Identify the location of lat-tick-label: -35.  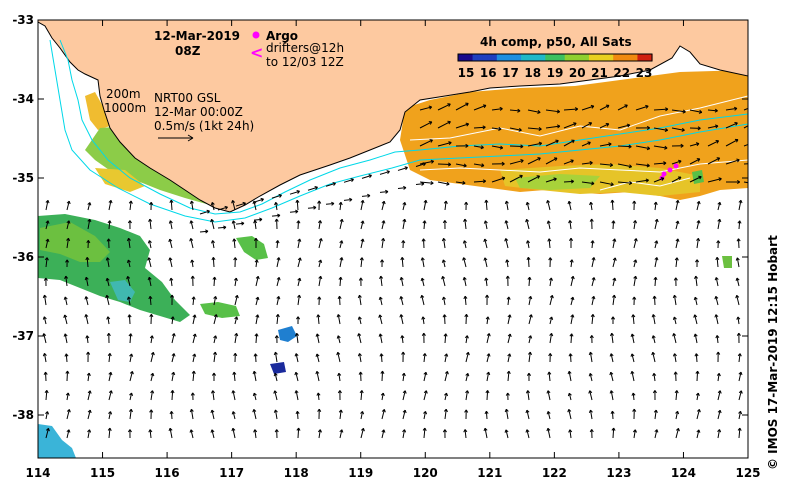
(23, 178).